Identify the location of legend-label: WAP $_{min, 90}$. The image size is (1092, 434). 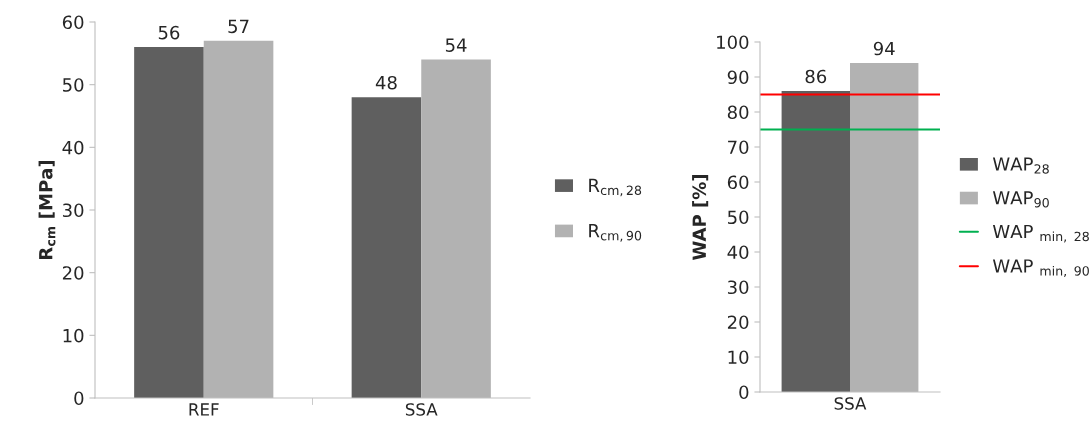
(1040, 268).